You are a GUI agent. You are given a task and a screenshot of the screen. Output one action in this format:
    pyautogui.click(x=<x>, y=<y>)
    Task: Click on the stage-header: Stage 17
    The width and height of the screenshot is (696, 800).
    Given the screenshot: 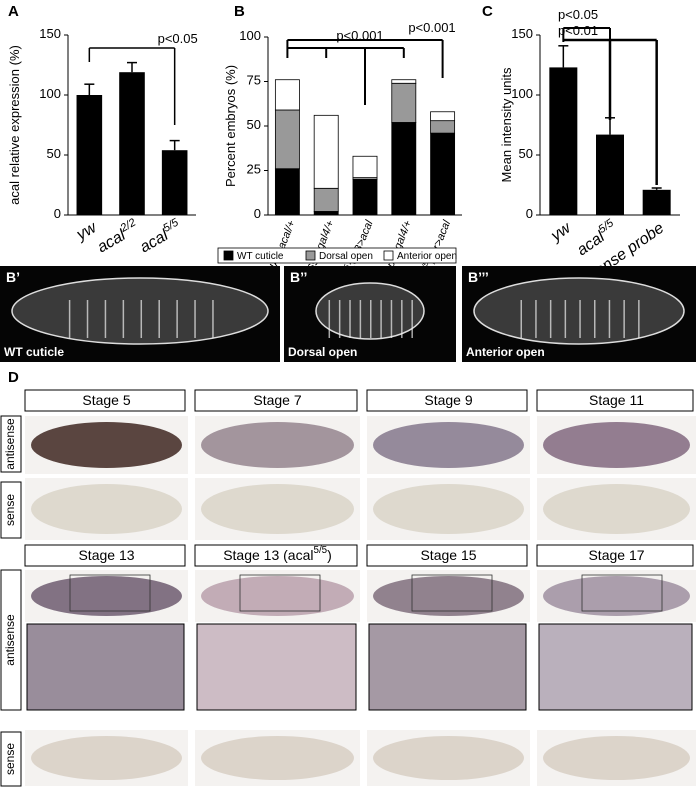 What is the action you would take?
    pyautogui.click(x=616, y=555)
    